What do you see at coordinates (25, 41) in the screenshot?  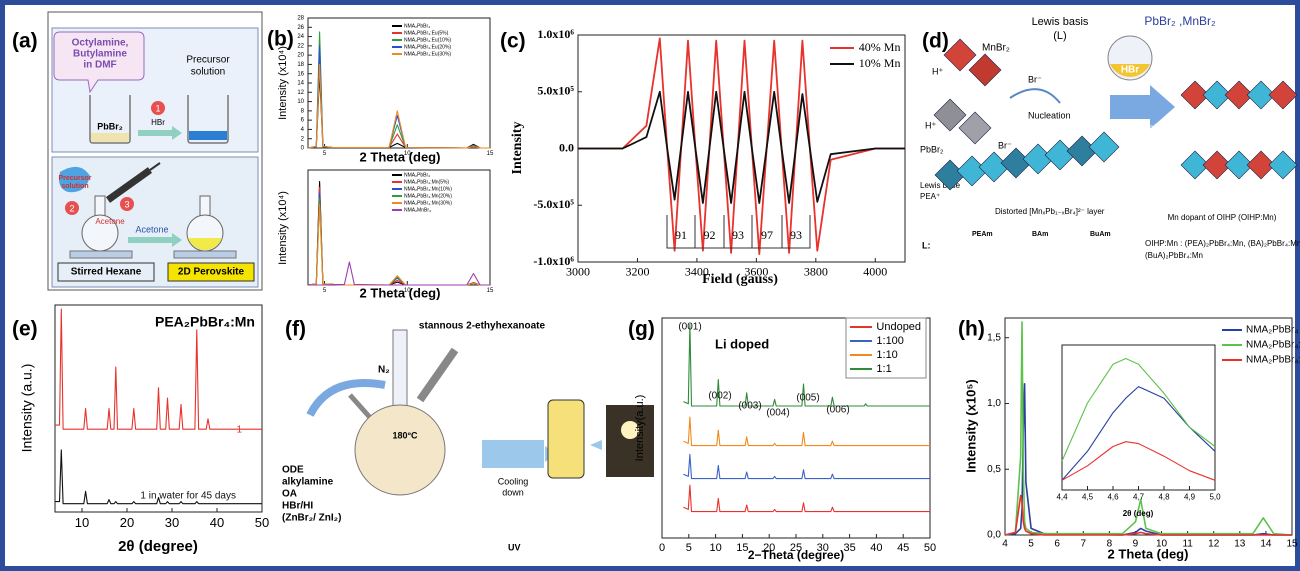 I see `label: (a)` at bounding box center [25, 41].